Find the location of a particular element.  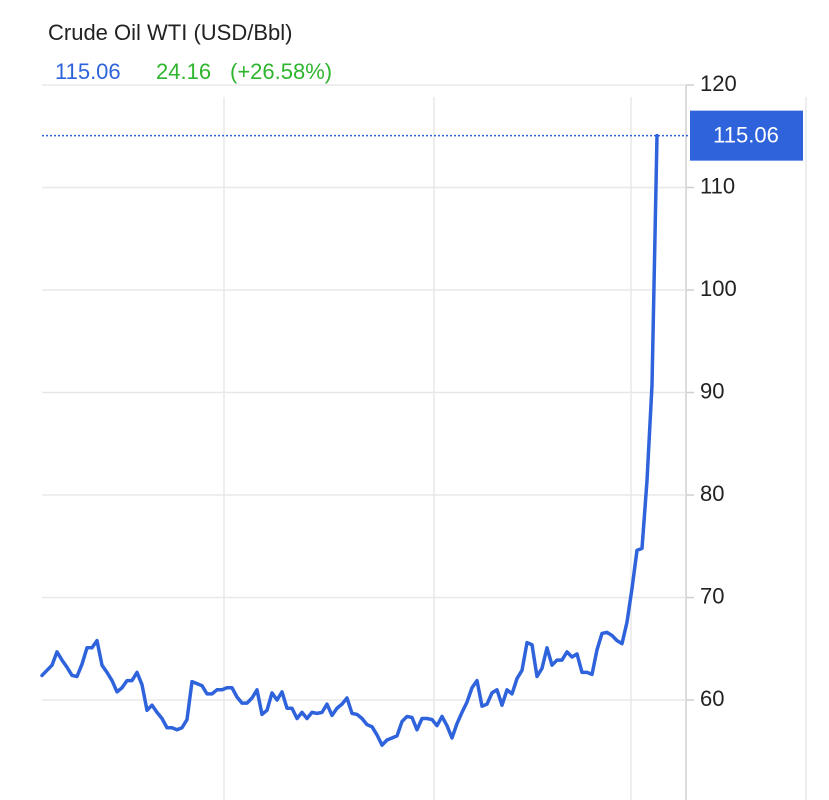

last-price-badge-label: 115.06 is located at coordinates (746, 134).